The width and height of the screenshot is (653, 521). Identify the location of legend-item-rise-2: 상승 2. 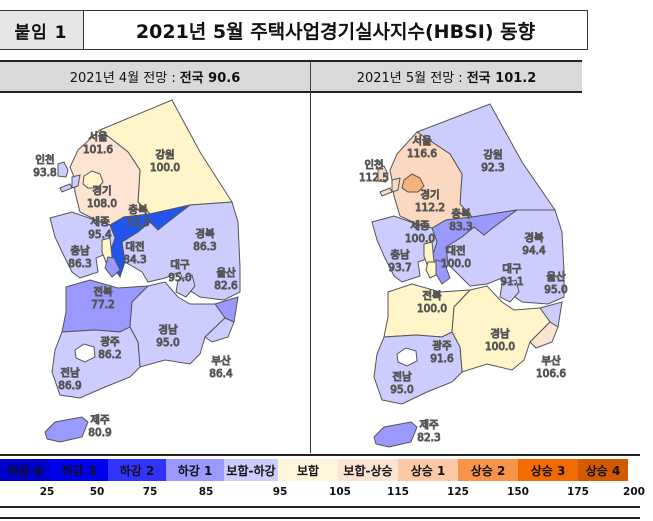
(488, 470).